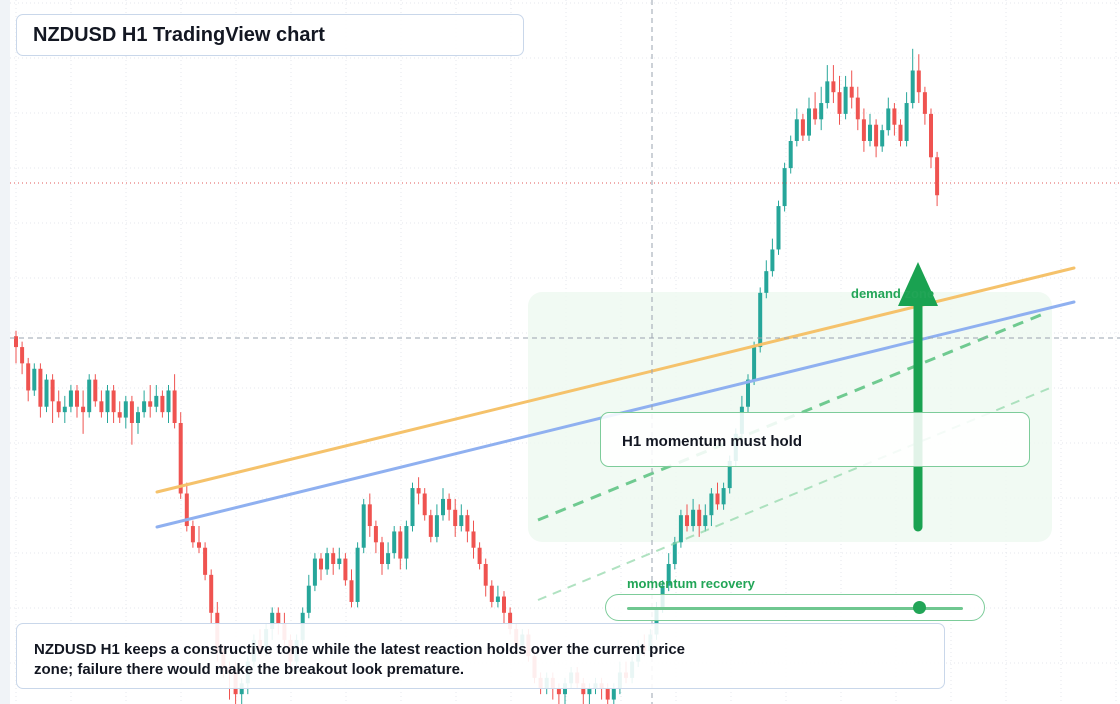 This screenshot has height=704, width=1120. What do you see at coordinates (920, 607) in the screenshot?
I see `slider-knob` at bounding box center [920, 607].